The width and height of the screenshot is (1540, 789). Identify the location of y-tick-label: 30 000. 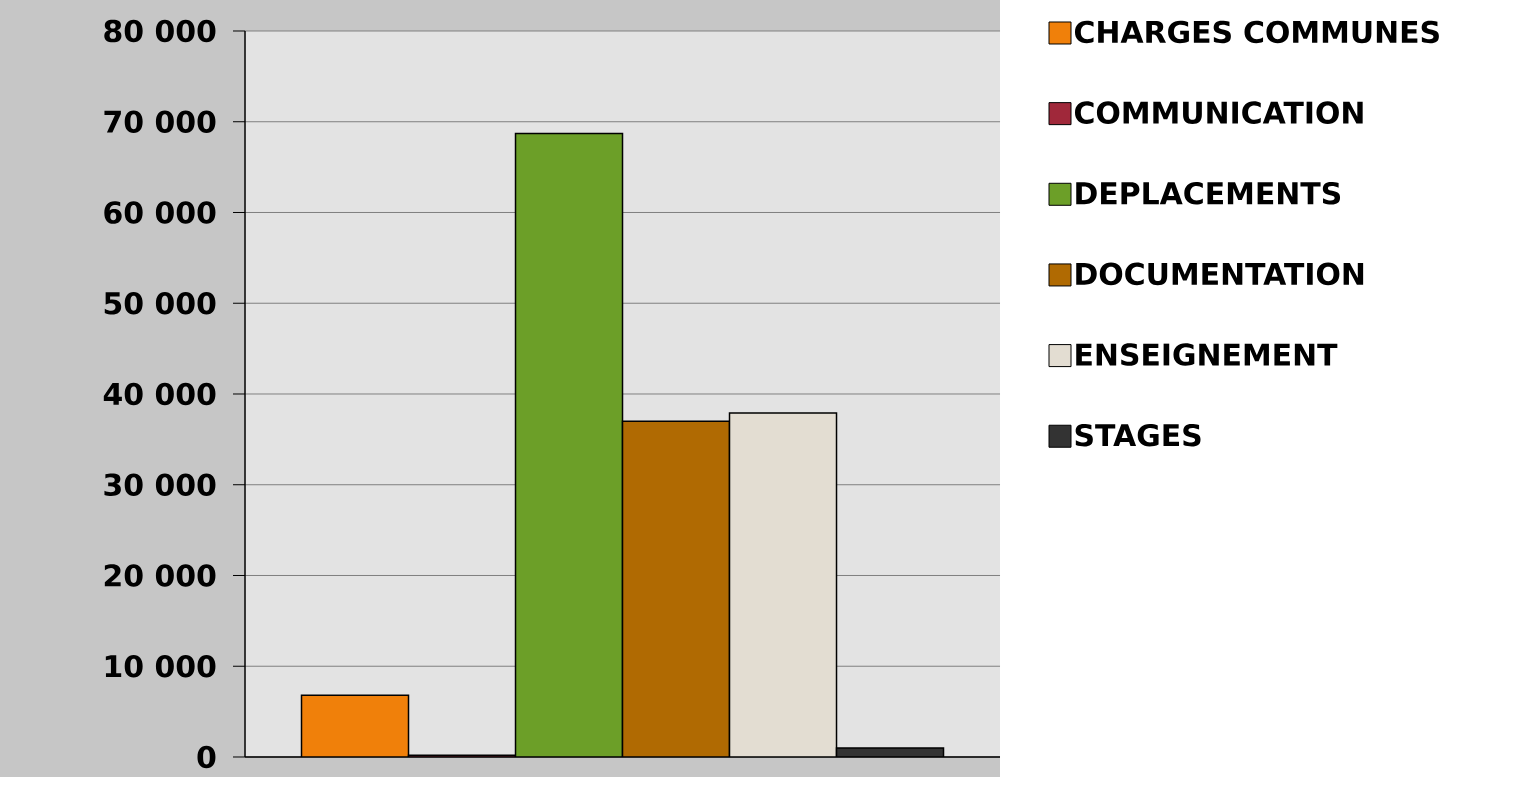
(160, 484).